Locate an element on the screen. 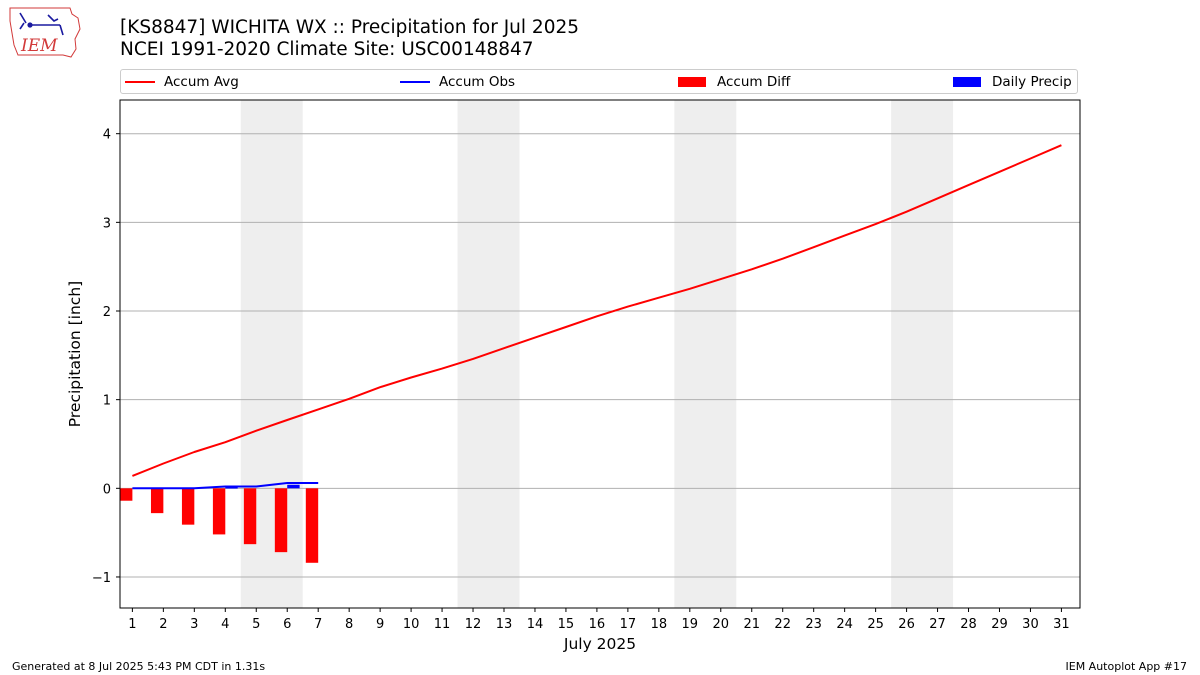 The image size is (1200, 675). y-axis-label: Precipitation [inch] is located at coordinates (75, 354).